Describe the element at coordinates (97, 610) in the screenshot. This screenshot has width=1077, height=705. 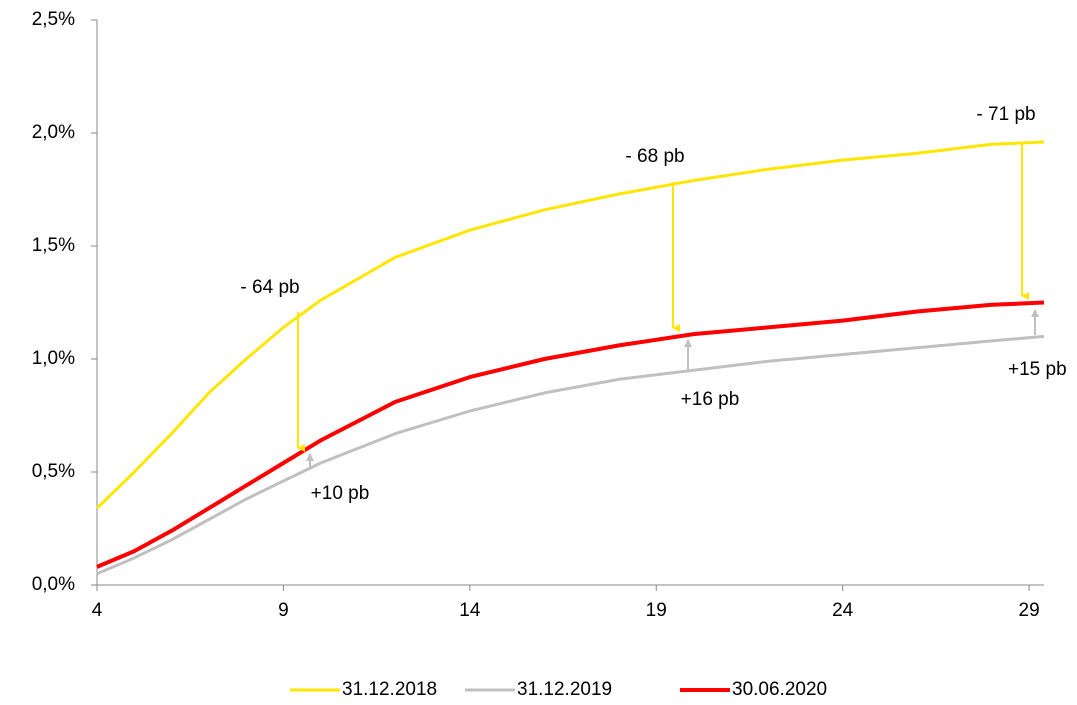
I see `x-tick-label: 4` at that location.